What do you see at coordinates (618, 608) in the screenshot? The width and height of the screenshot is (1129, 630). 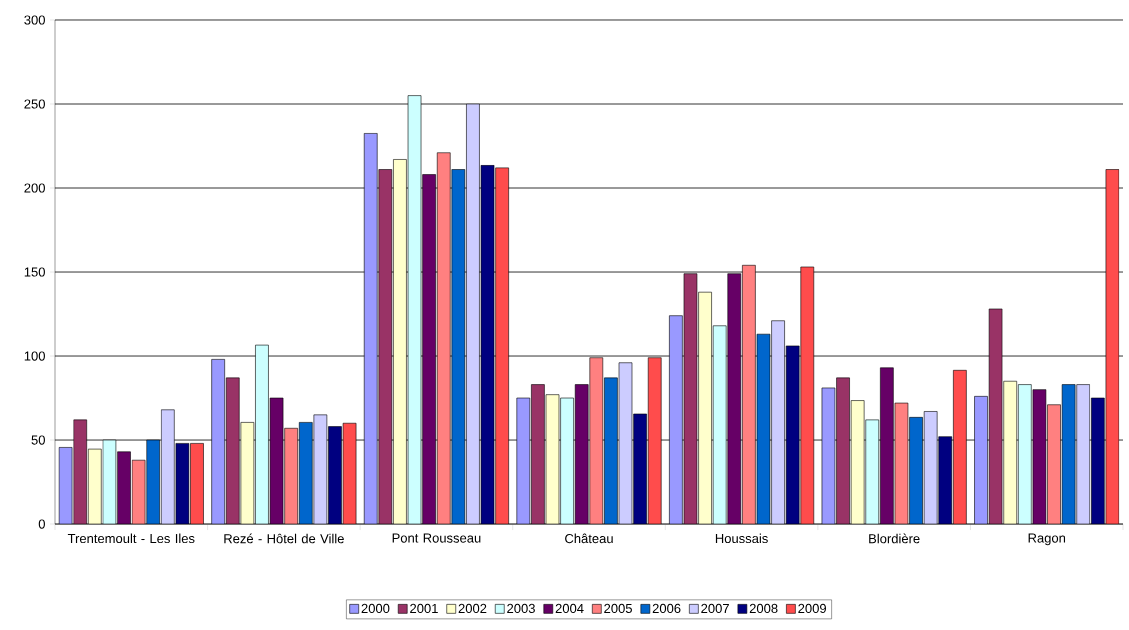 I see `legend-label: 2005` at bounding box center [618, 608].